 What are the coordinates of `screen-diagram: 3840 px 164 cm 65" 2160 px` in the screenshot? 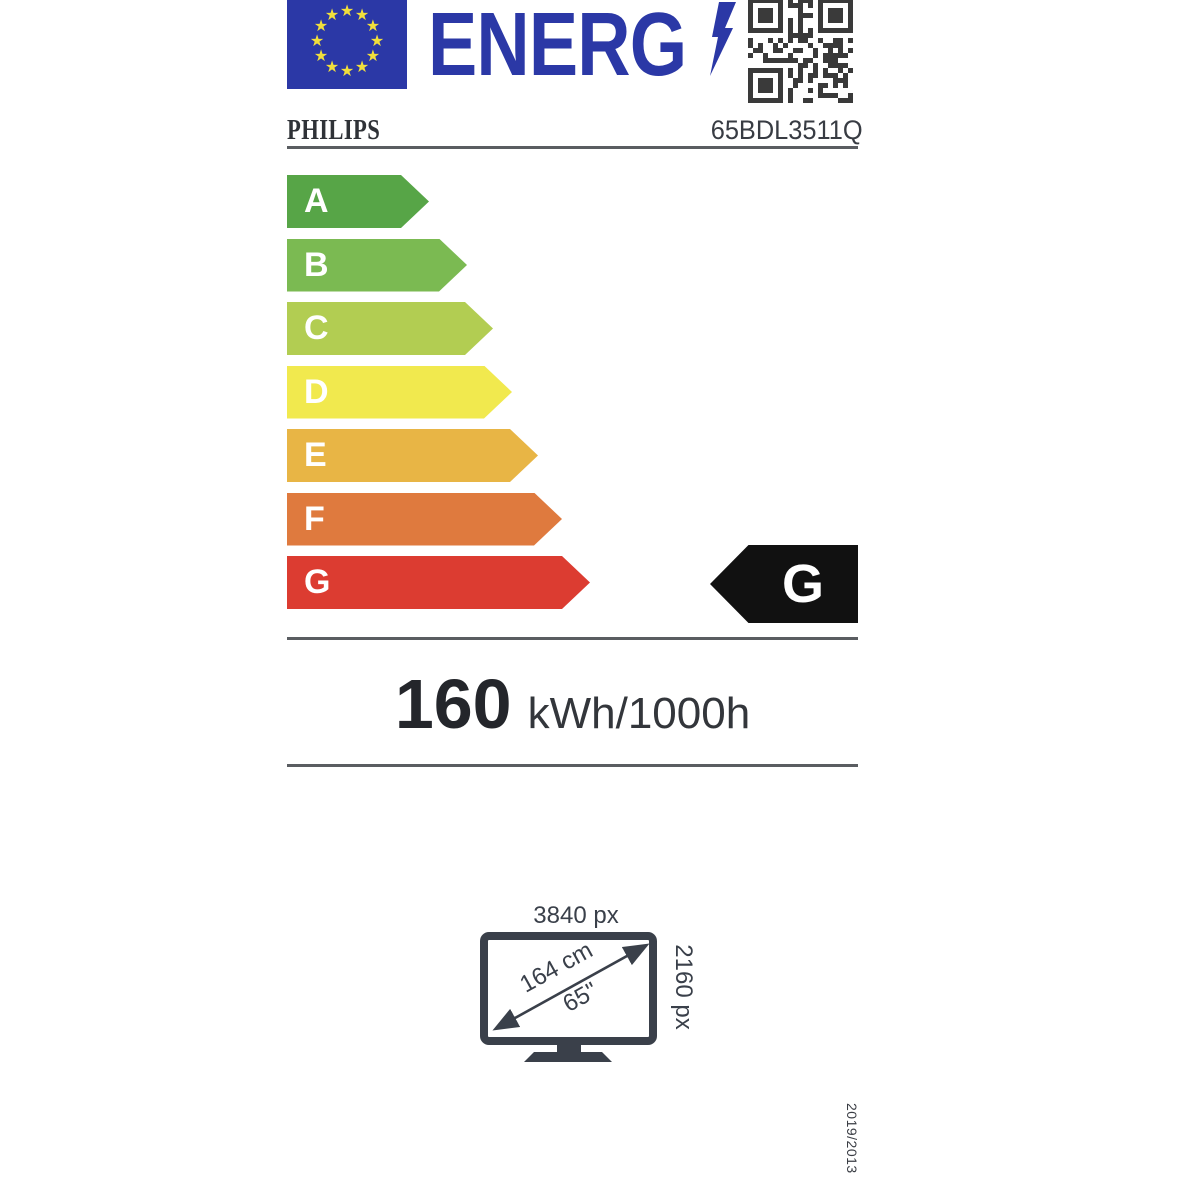 It's located at (588, 982).